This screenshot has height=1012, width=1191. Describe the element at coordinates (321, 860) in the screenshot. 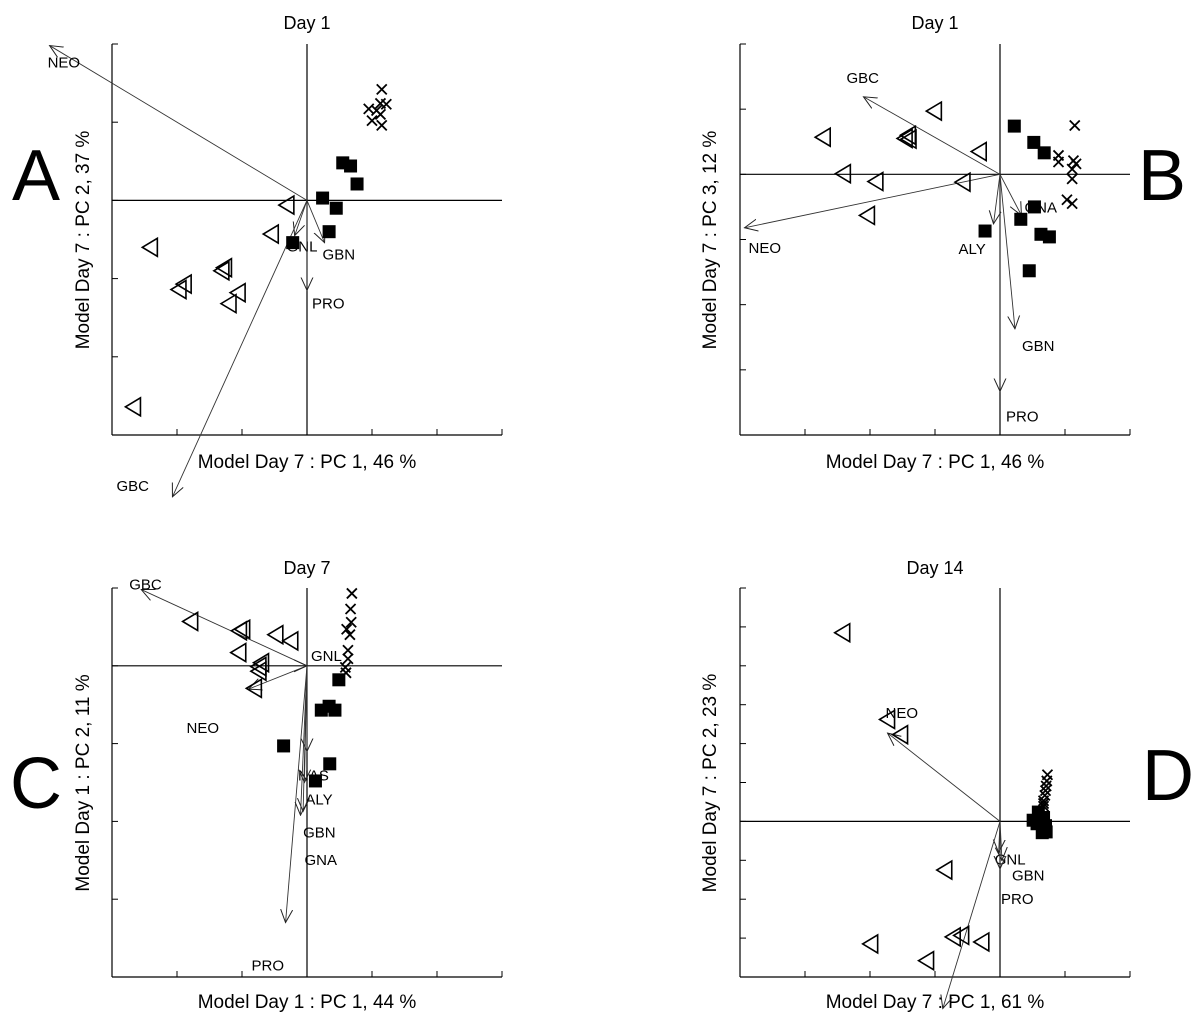

I see `panel-c-vector-label: GNA` at that location.